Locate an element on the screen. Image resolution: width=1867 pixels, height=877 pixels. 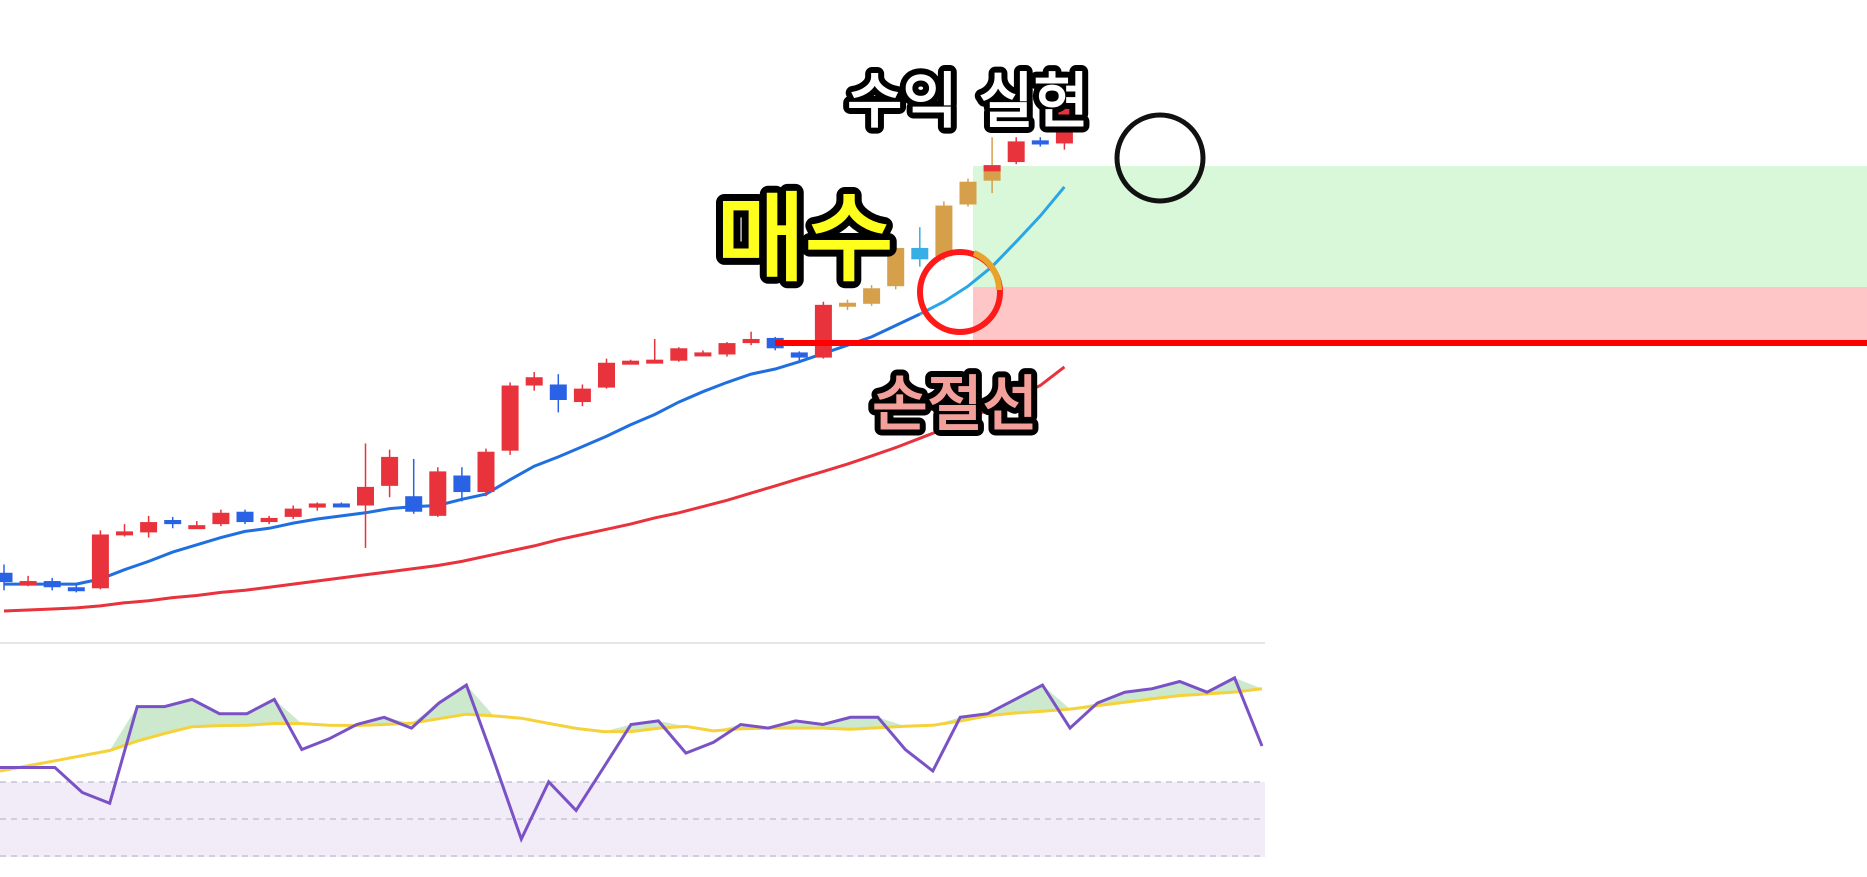
take-profit-zone is located at coordinates (1420, 226).